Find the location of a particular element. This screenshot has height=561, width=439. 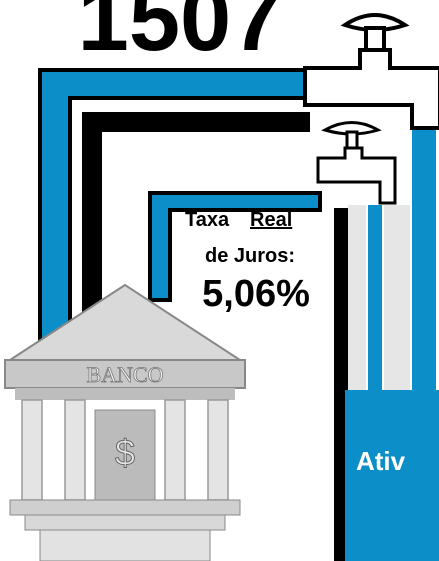

rate-word: Real is located at coordinates (271, 220).